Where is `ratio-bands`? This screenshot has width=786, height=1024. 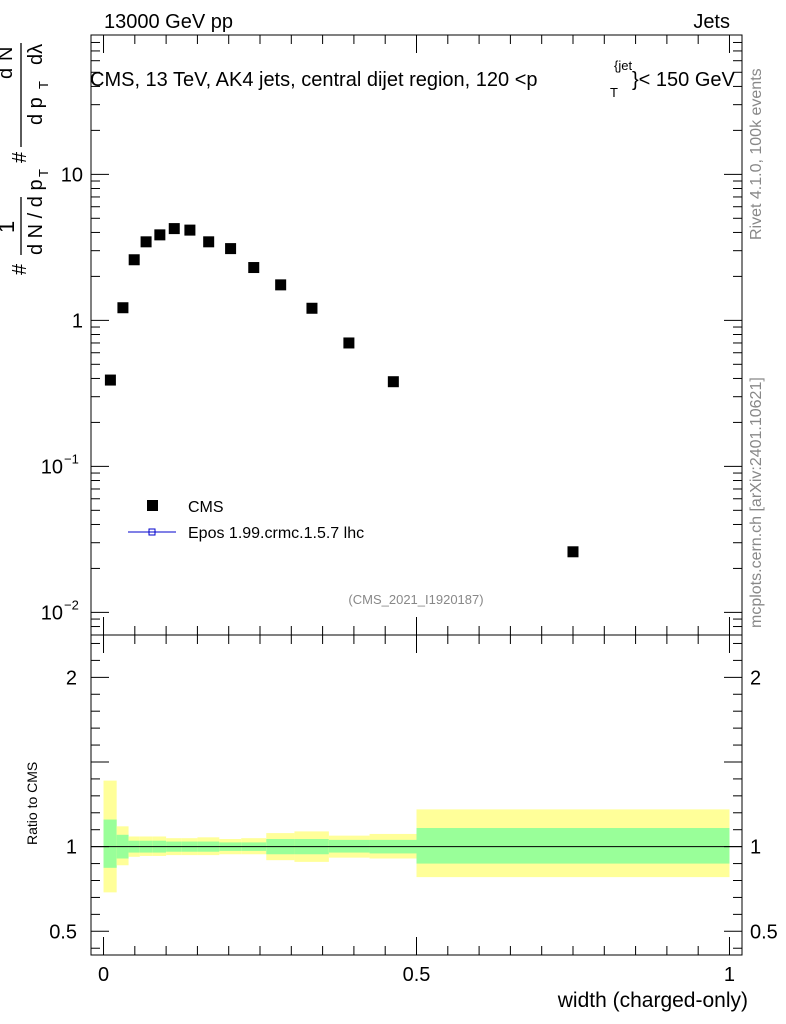 ratio-bands is located at coordinates (416, 836).